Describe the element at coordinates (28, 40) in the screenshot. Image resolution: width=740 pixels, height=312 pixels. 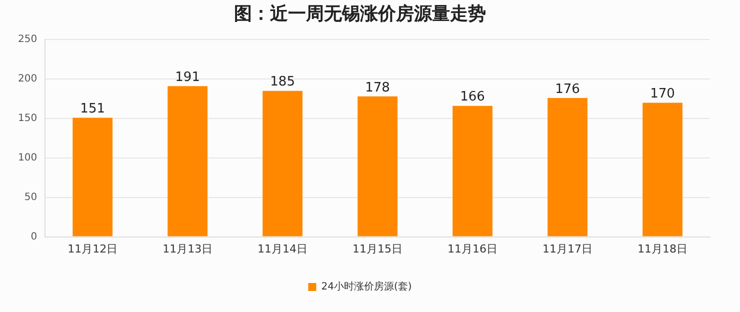
I see `y-tick-label: 250` at that location.